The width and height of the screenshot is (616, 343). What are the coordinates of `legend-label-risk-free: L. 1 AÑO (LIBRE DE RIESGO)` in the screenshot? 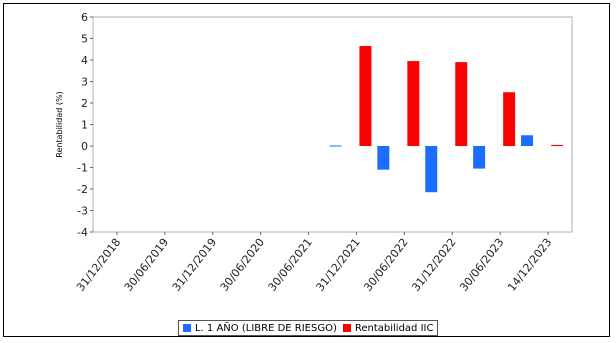 It's located at (266, 328).